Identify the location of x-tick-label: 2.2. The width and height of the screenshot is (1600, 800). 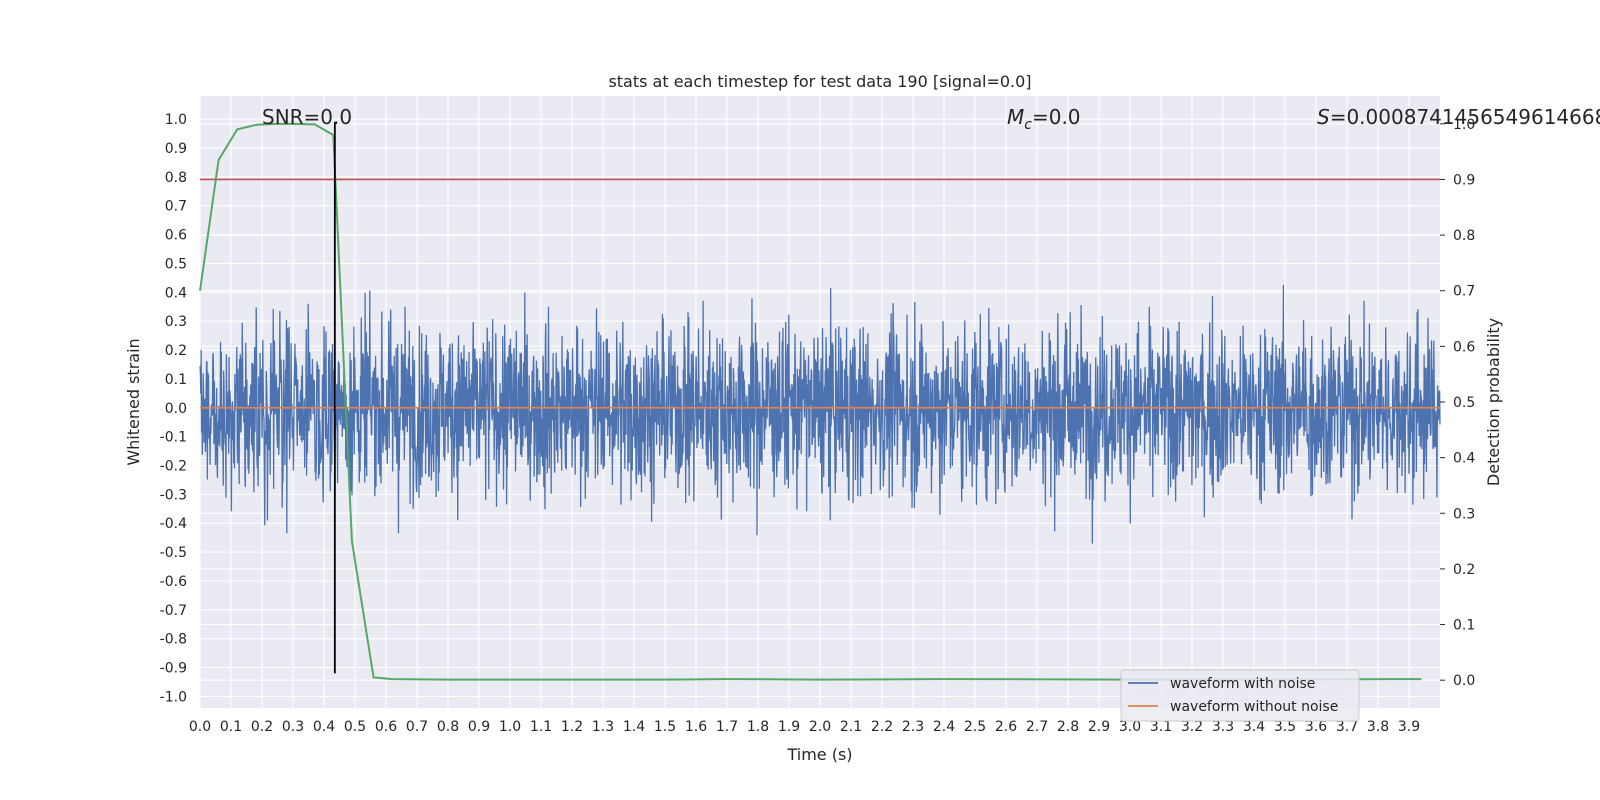
(882, 727).